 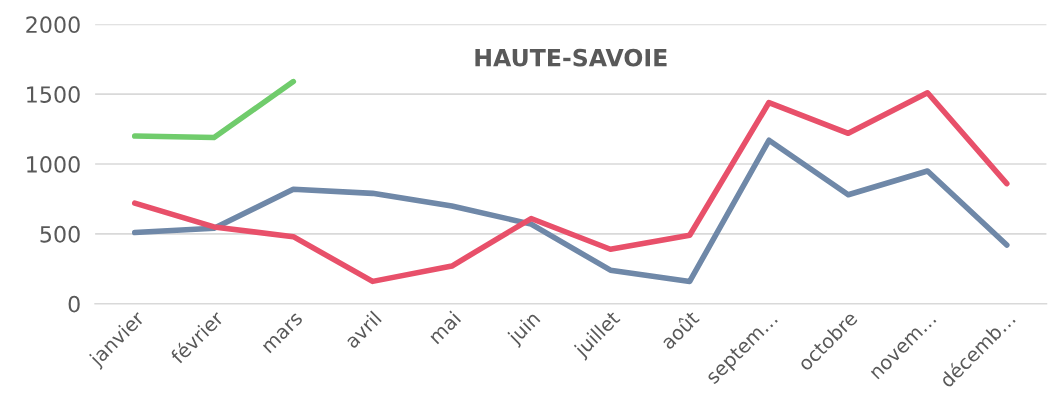 I want to click on y-tick-label: 0, so click(x=74, y=304).